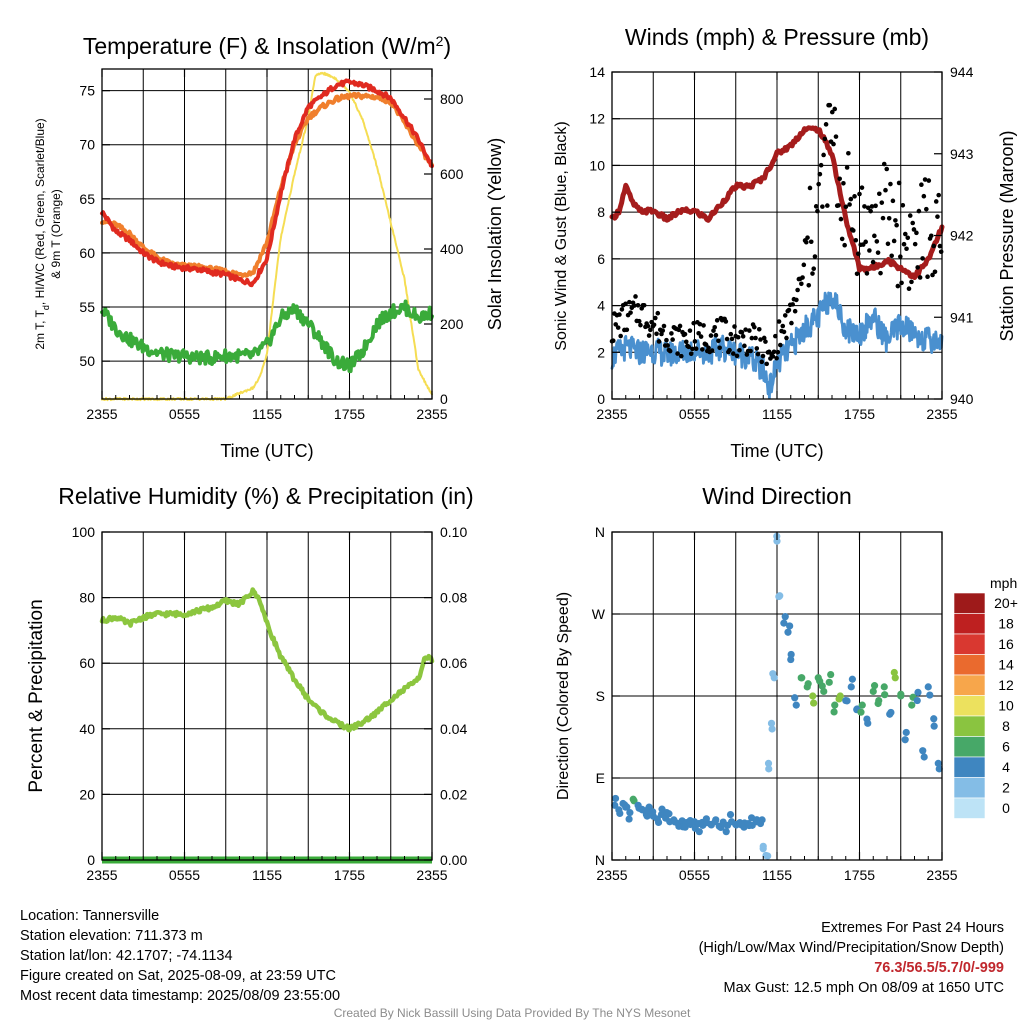  I want to click on colorbar-label: 4, so click(1006, 767).